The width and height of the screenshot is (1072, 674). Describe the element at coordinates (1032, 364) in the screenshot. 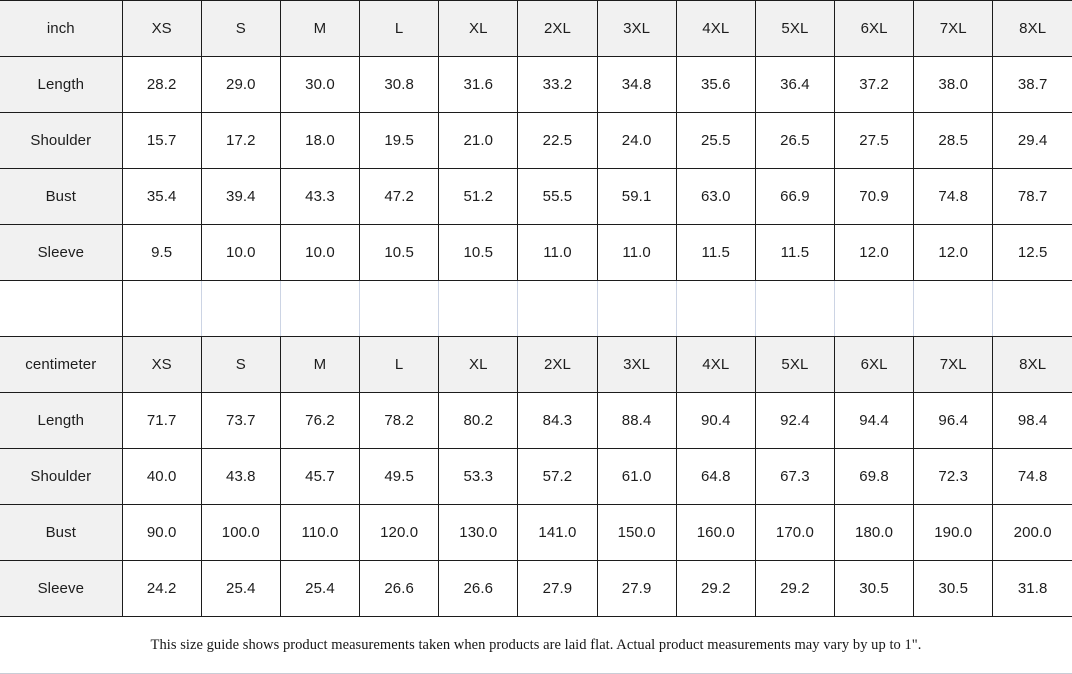

I see `cm-size-header-8xl: 8XL` at that location.